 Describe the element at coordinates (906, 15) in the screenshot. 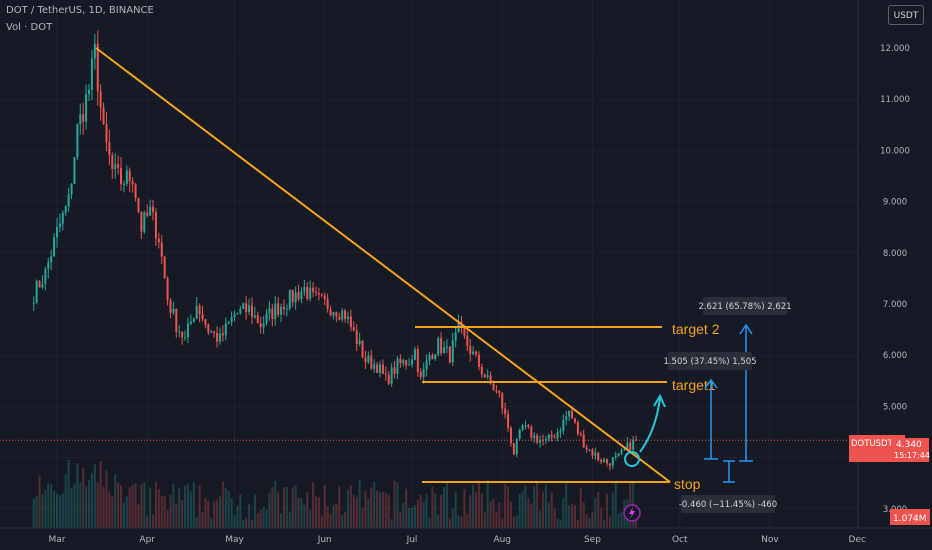

I see `currency-button: USDT` at that location.